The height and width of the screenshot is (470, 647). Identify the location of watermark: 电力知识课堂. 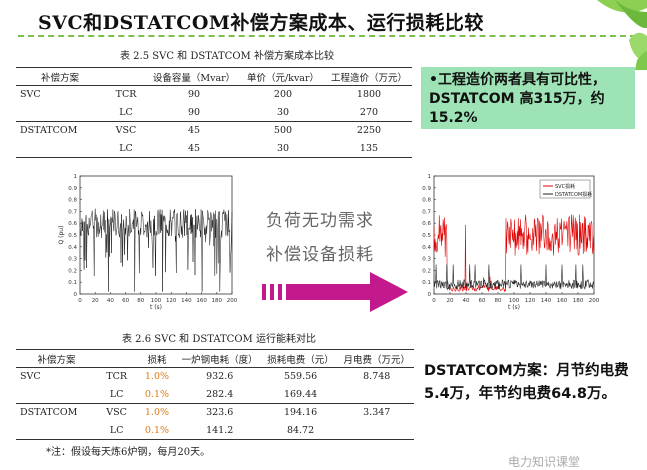
(544, 462).